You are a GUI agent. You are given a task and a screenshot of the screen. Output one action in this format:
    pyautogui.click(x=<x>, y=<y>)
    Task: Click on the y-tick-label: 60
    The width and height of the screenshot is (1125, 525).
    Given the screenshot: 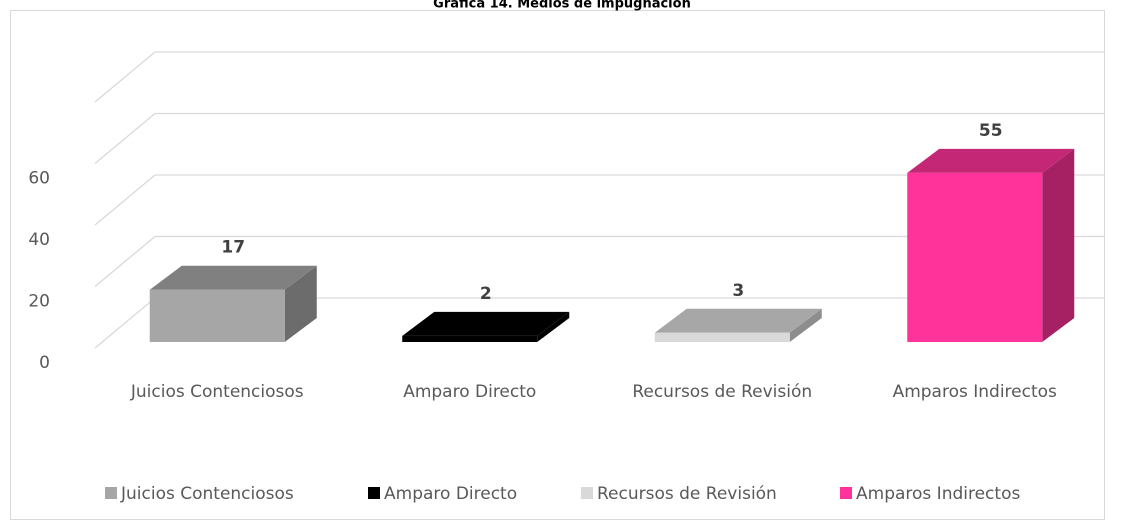 What is the action you would take?
    pyautogui.click(x=39, y=179)
    